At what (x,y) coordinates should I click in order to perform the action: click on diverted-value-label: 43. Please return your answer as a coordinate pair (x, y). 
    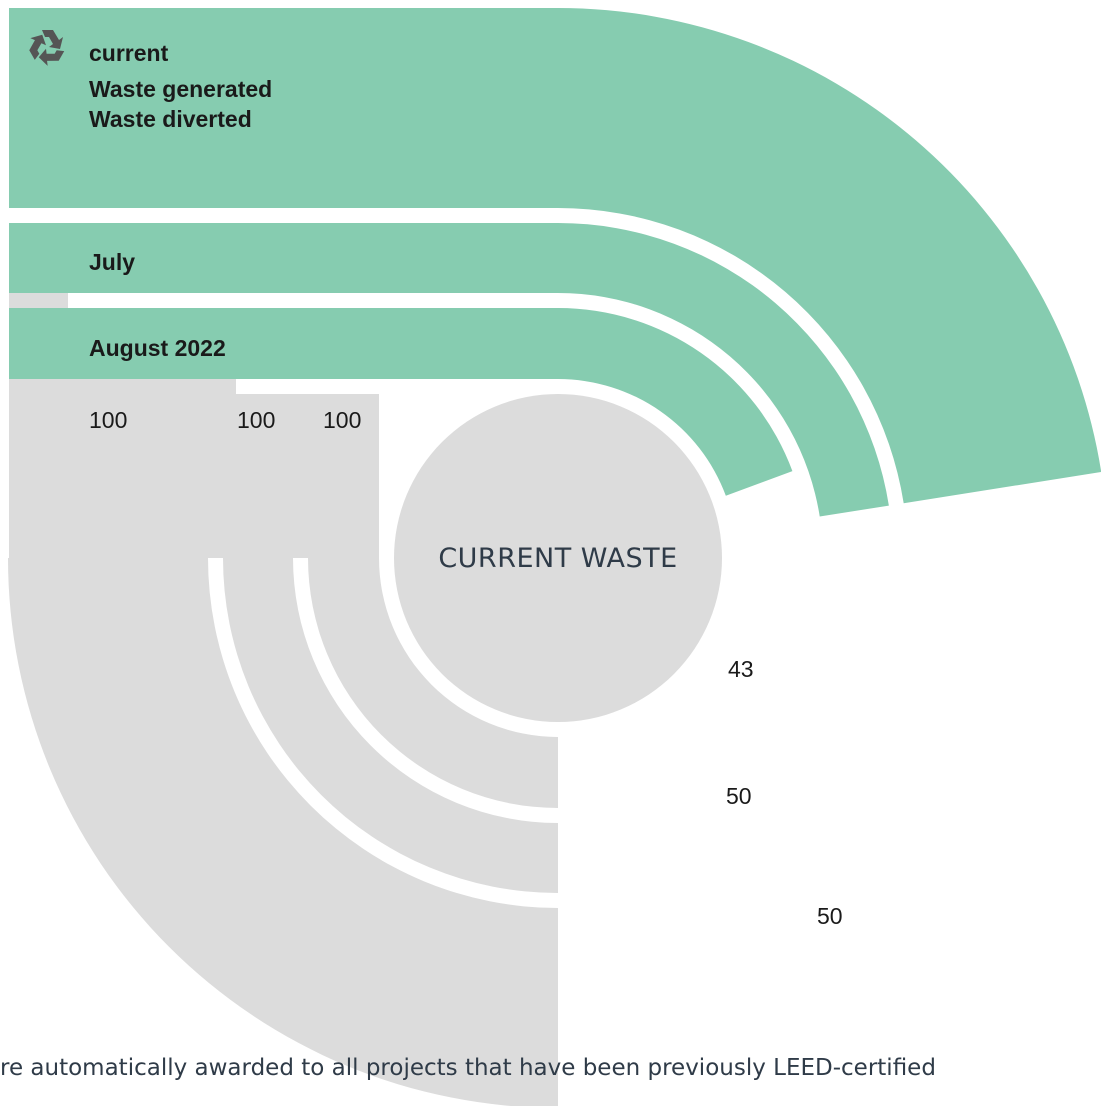
    Looking at the image, I should click on (741, 669).